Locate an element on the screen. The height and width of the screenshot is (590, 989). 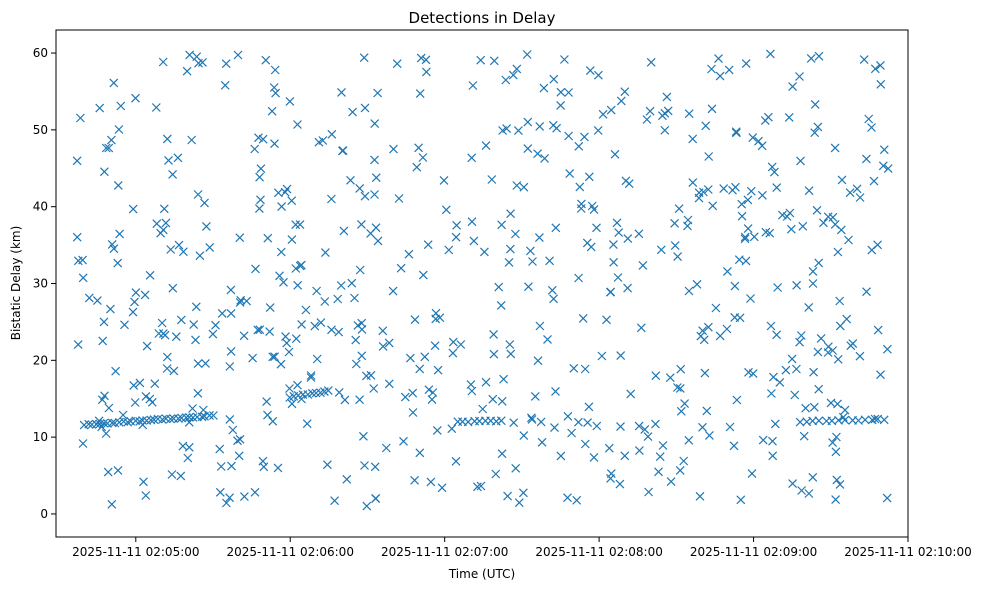
y-tick-label: 30 is located at coordinates (40, 284).